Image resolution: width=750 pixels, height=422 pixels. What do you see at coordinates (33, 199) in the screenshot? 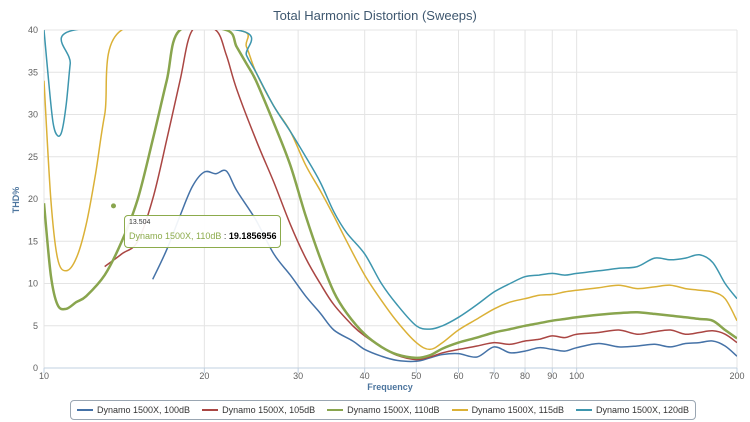
I see `y-tick-label: 20` at bounding box center [33, 199].